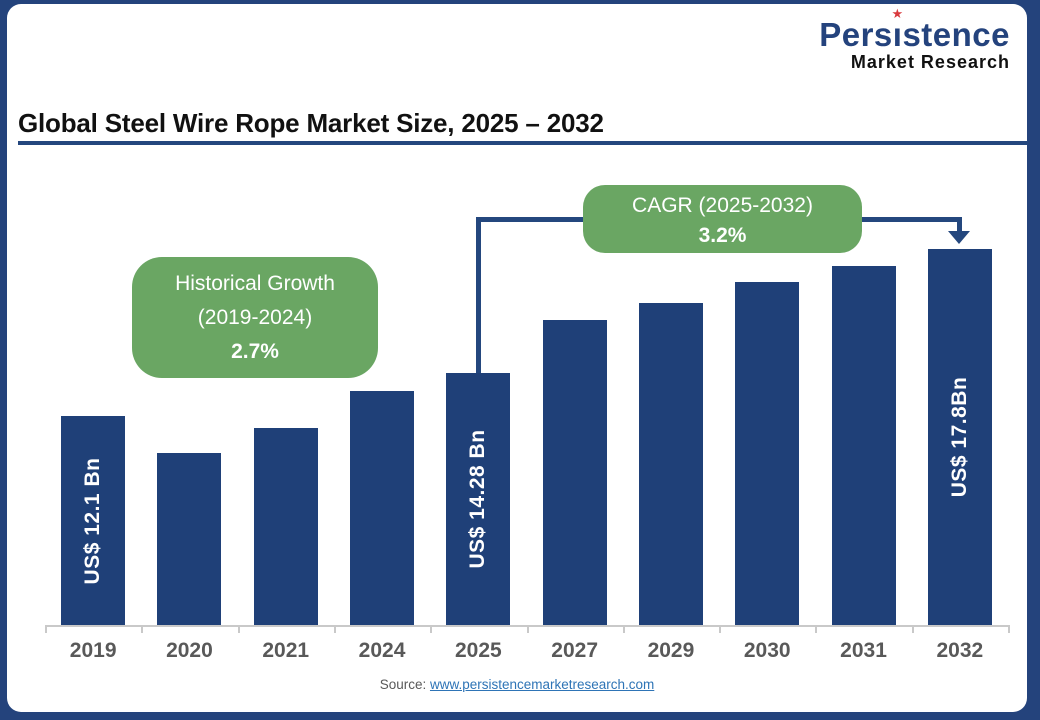  Describe the element at coordinates (863, 650) in the screenshot. I see `year-label-2031: 2031` at that location.